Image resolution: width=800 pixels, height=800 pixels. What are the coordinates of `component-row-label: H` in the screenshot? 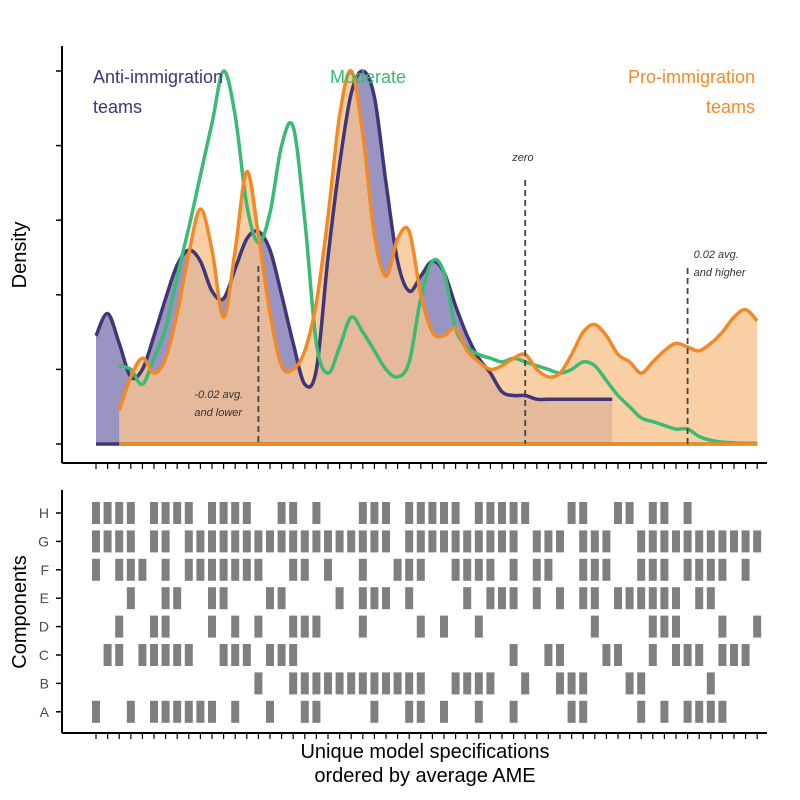 It's located at (44, 513).